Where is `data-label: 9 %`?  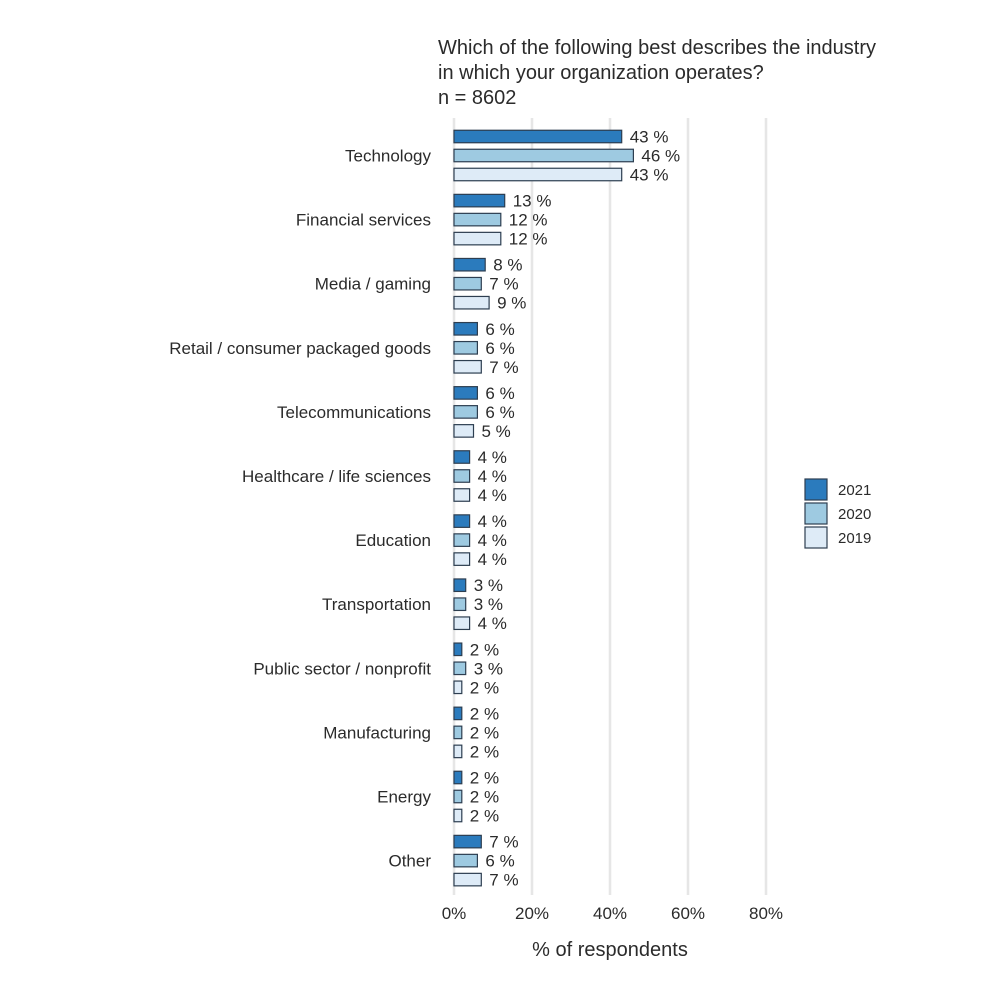
data-label: 9 % is located at coordinates (511, 303).